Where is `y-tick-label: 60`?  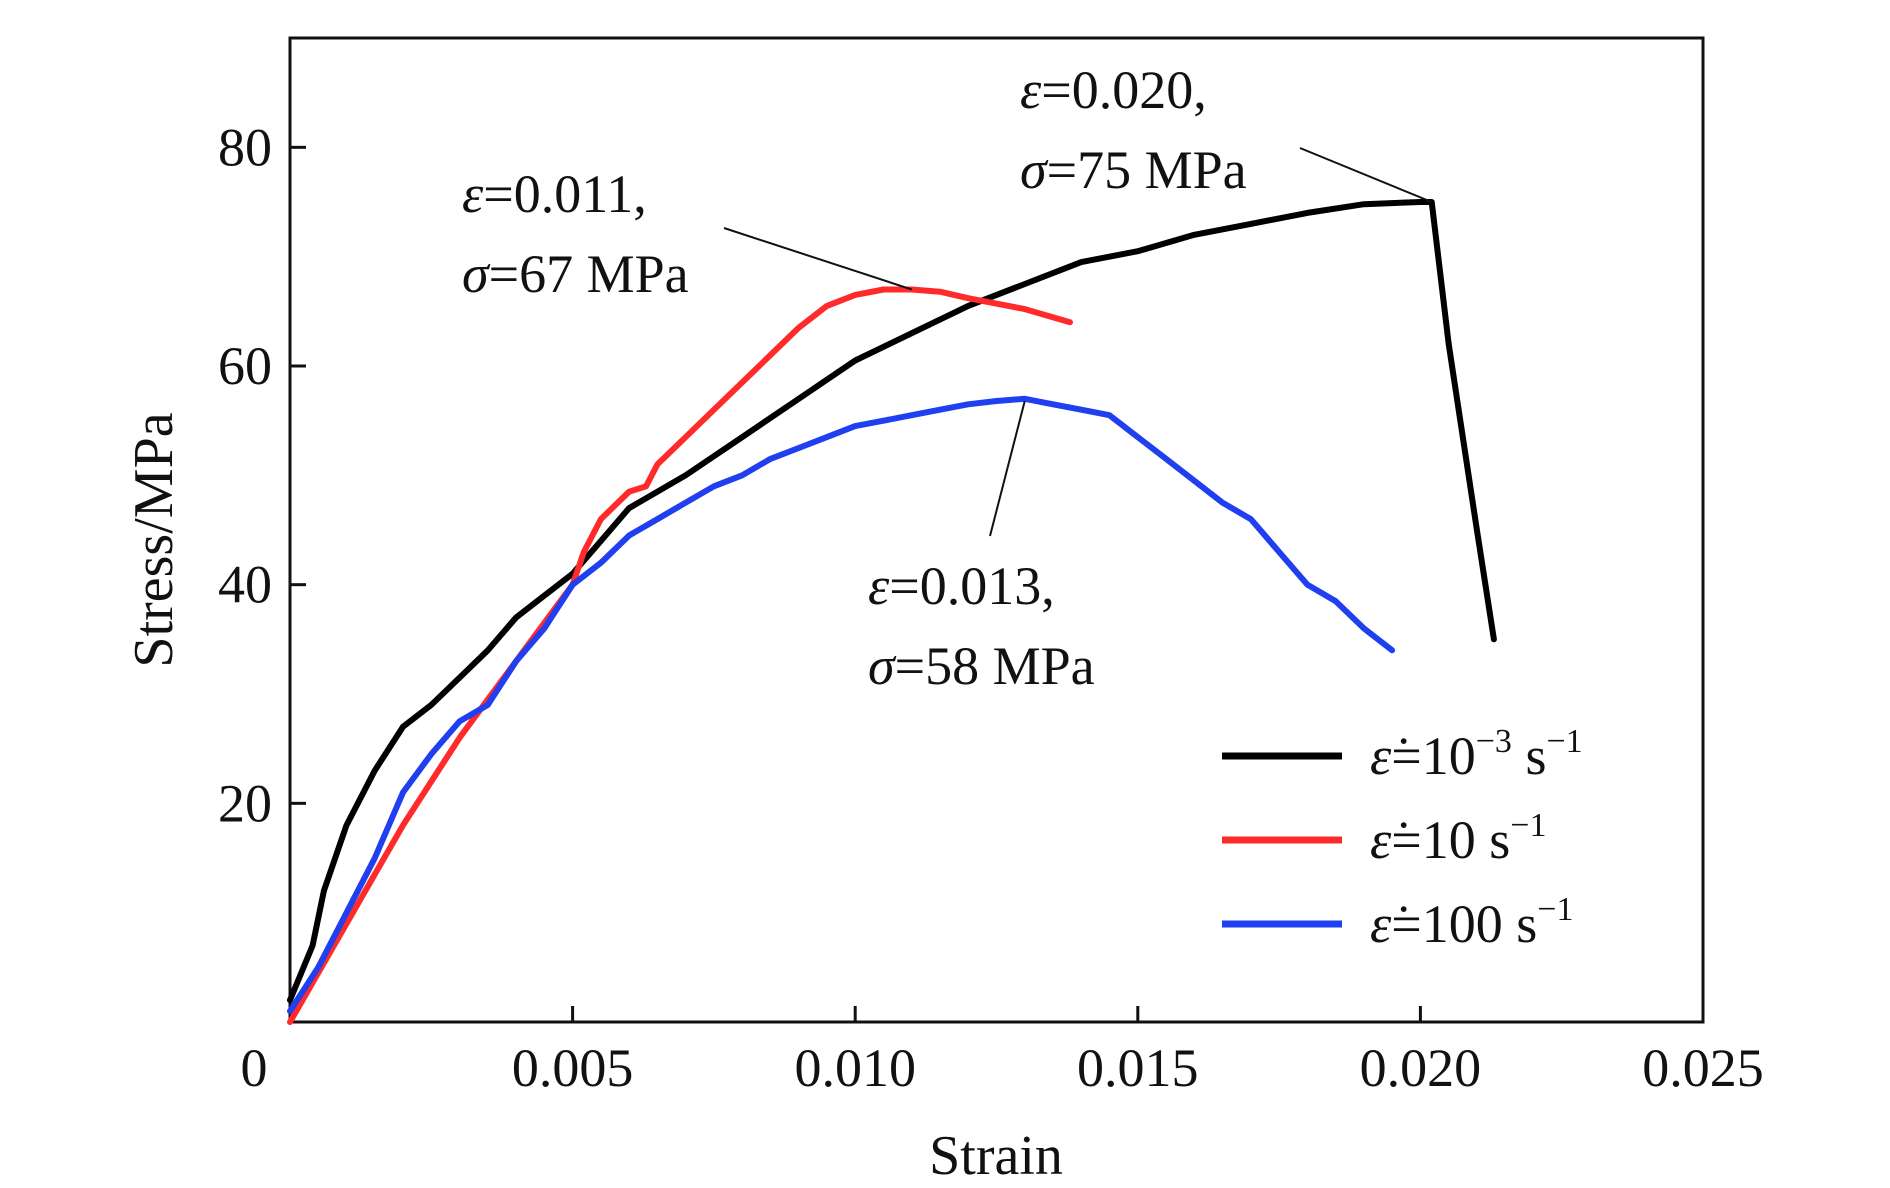
y-tick-label: 60 is located at coordinates (245, 366).